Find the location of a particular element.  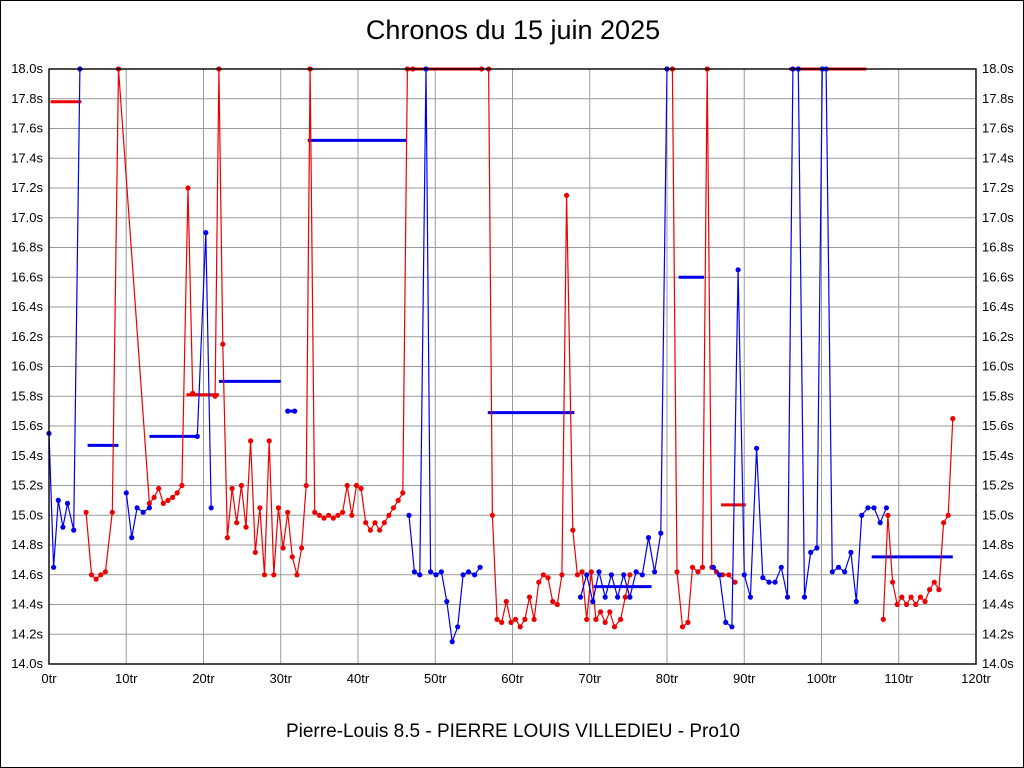

y-tick-label-right: 16.0s is located at coordinates (998, 366).